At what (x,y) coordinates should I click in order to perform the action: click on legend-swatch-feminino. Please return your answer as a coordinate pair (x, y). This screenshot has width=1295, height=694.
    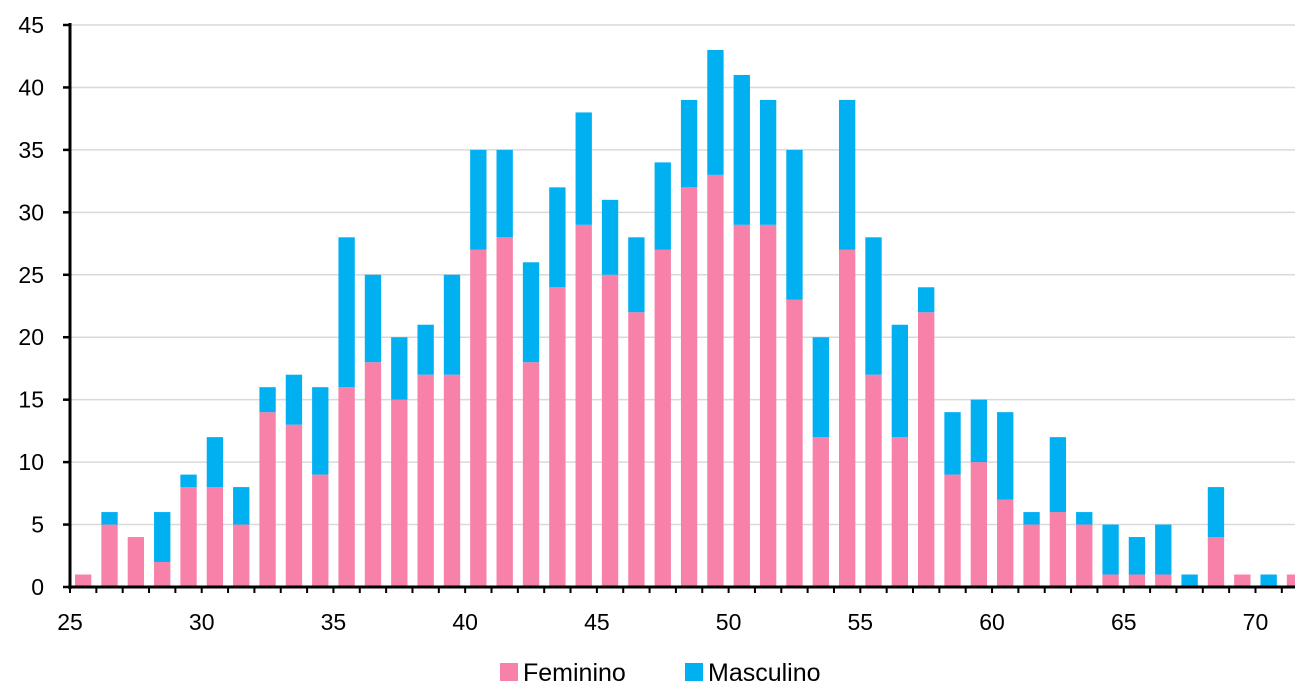
    Looking at the image, I should click on (509, 672).